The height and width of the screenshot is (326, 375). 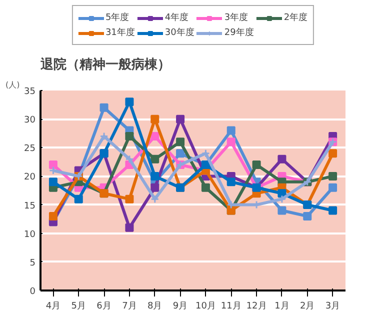 What do you see at coordinates (30, 149) in the screenshot?
I see `y-tick-label: 25` at bounding box center [30, 149].